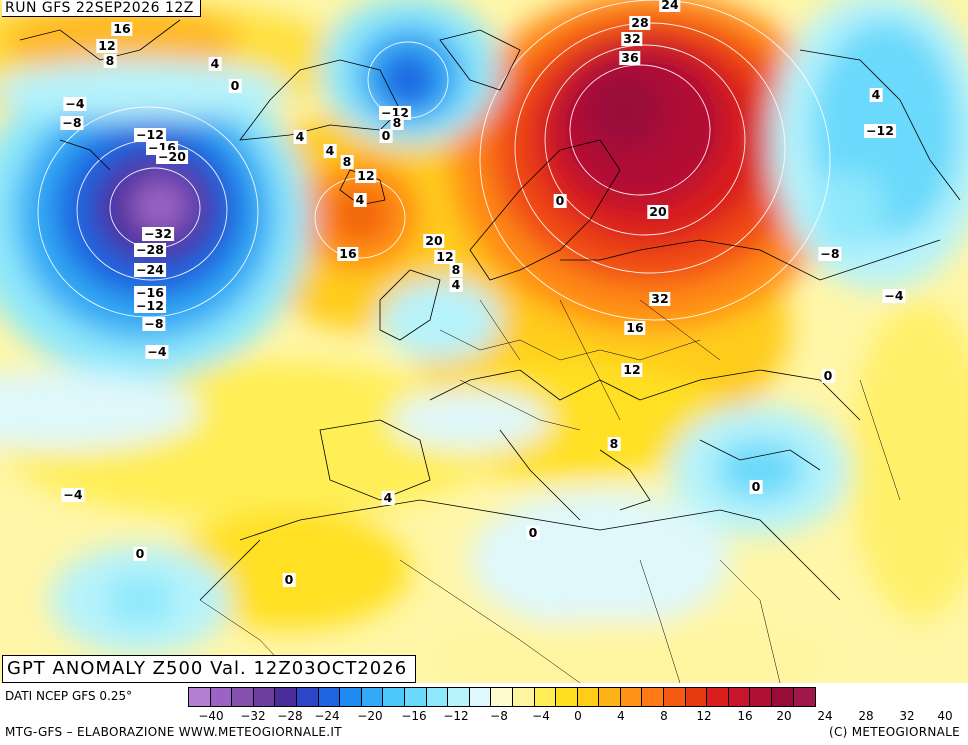  What do you see at coordinates (327, 716) in the screenshot?
I see `scale-tick-label: −24` at bounding box center [327, 716].